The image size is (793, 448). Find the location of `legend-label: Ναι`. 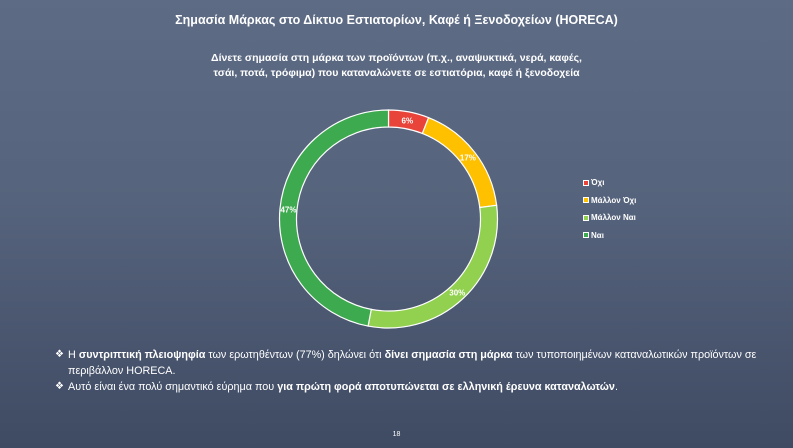

legend-label: Ναι is located at coordinates (597, 235).